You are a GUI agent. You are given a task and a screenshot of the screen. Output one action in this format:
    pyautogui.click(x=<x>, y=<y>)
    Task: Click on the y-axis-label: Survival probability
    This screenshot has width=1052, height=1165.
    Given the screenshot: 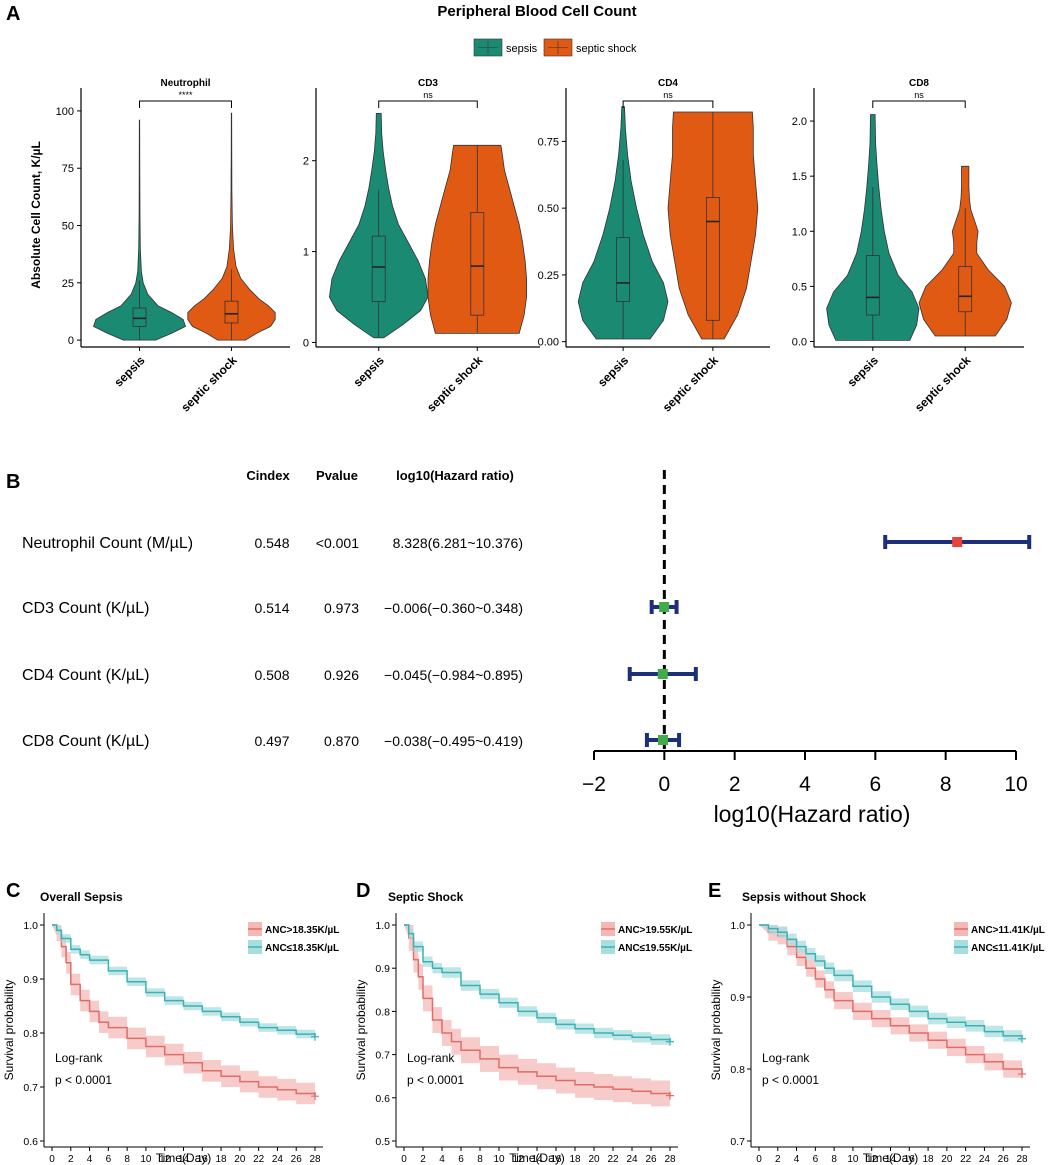 What is the action you would take?
    pyautogui.click(x=361, y=1030)
    